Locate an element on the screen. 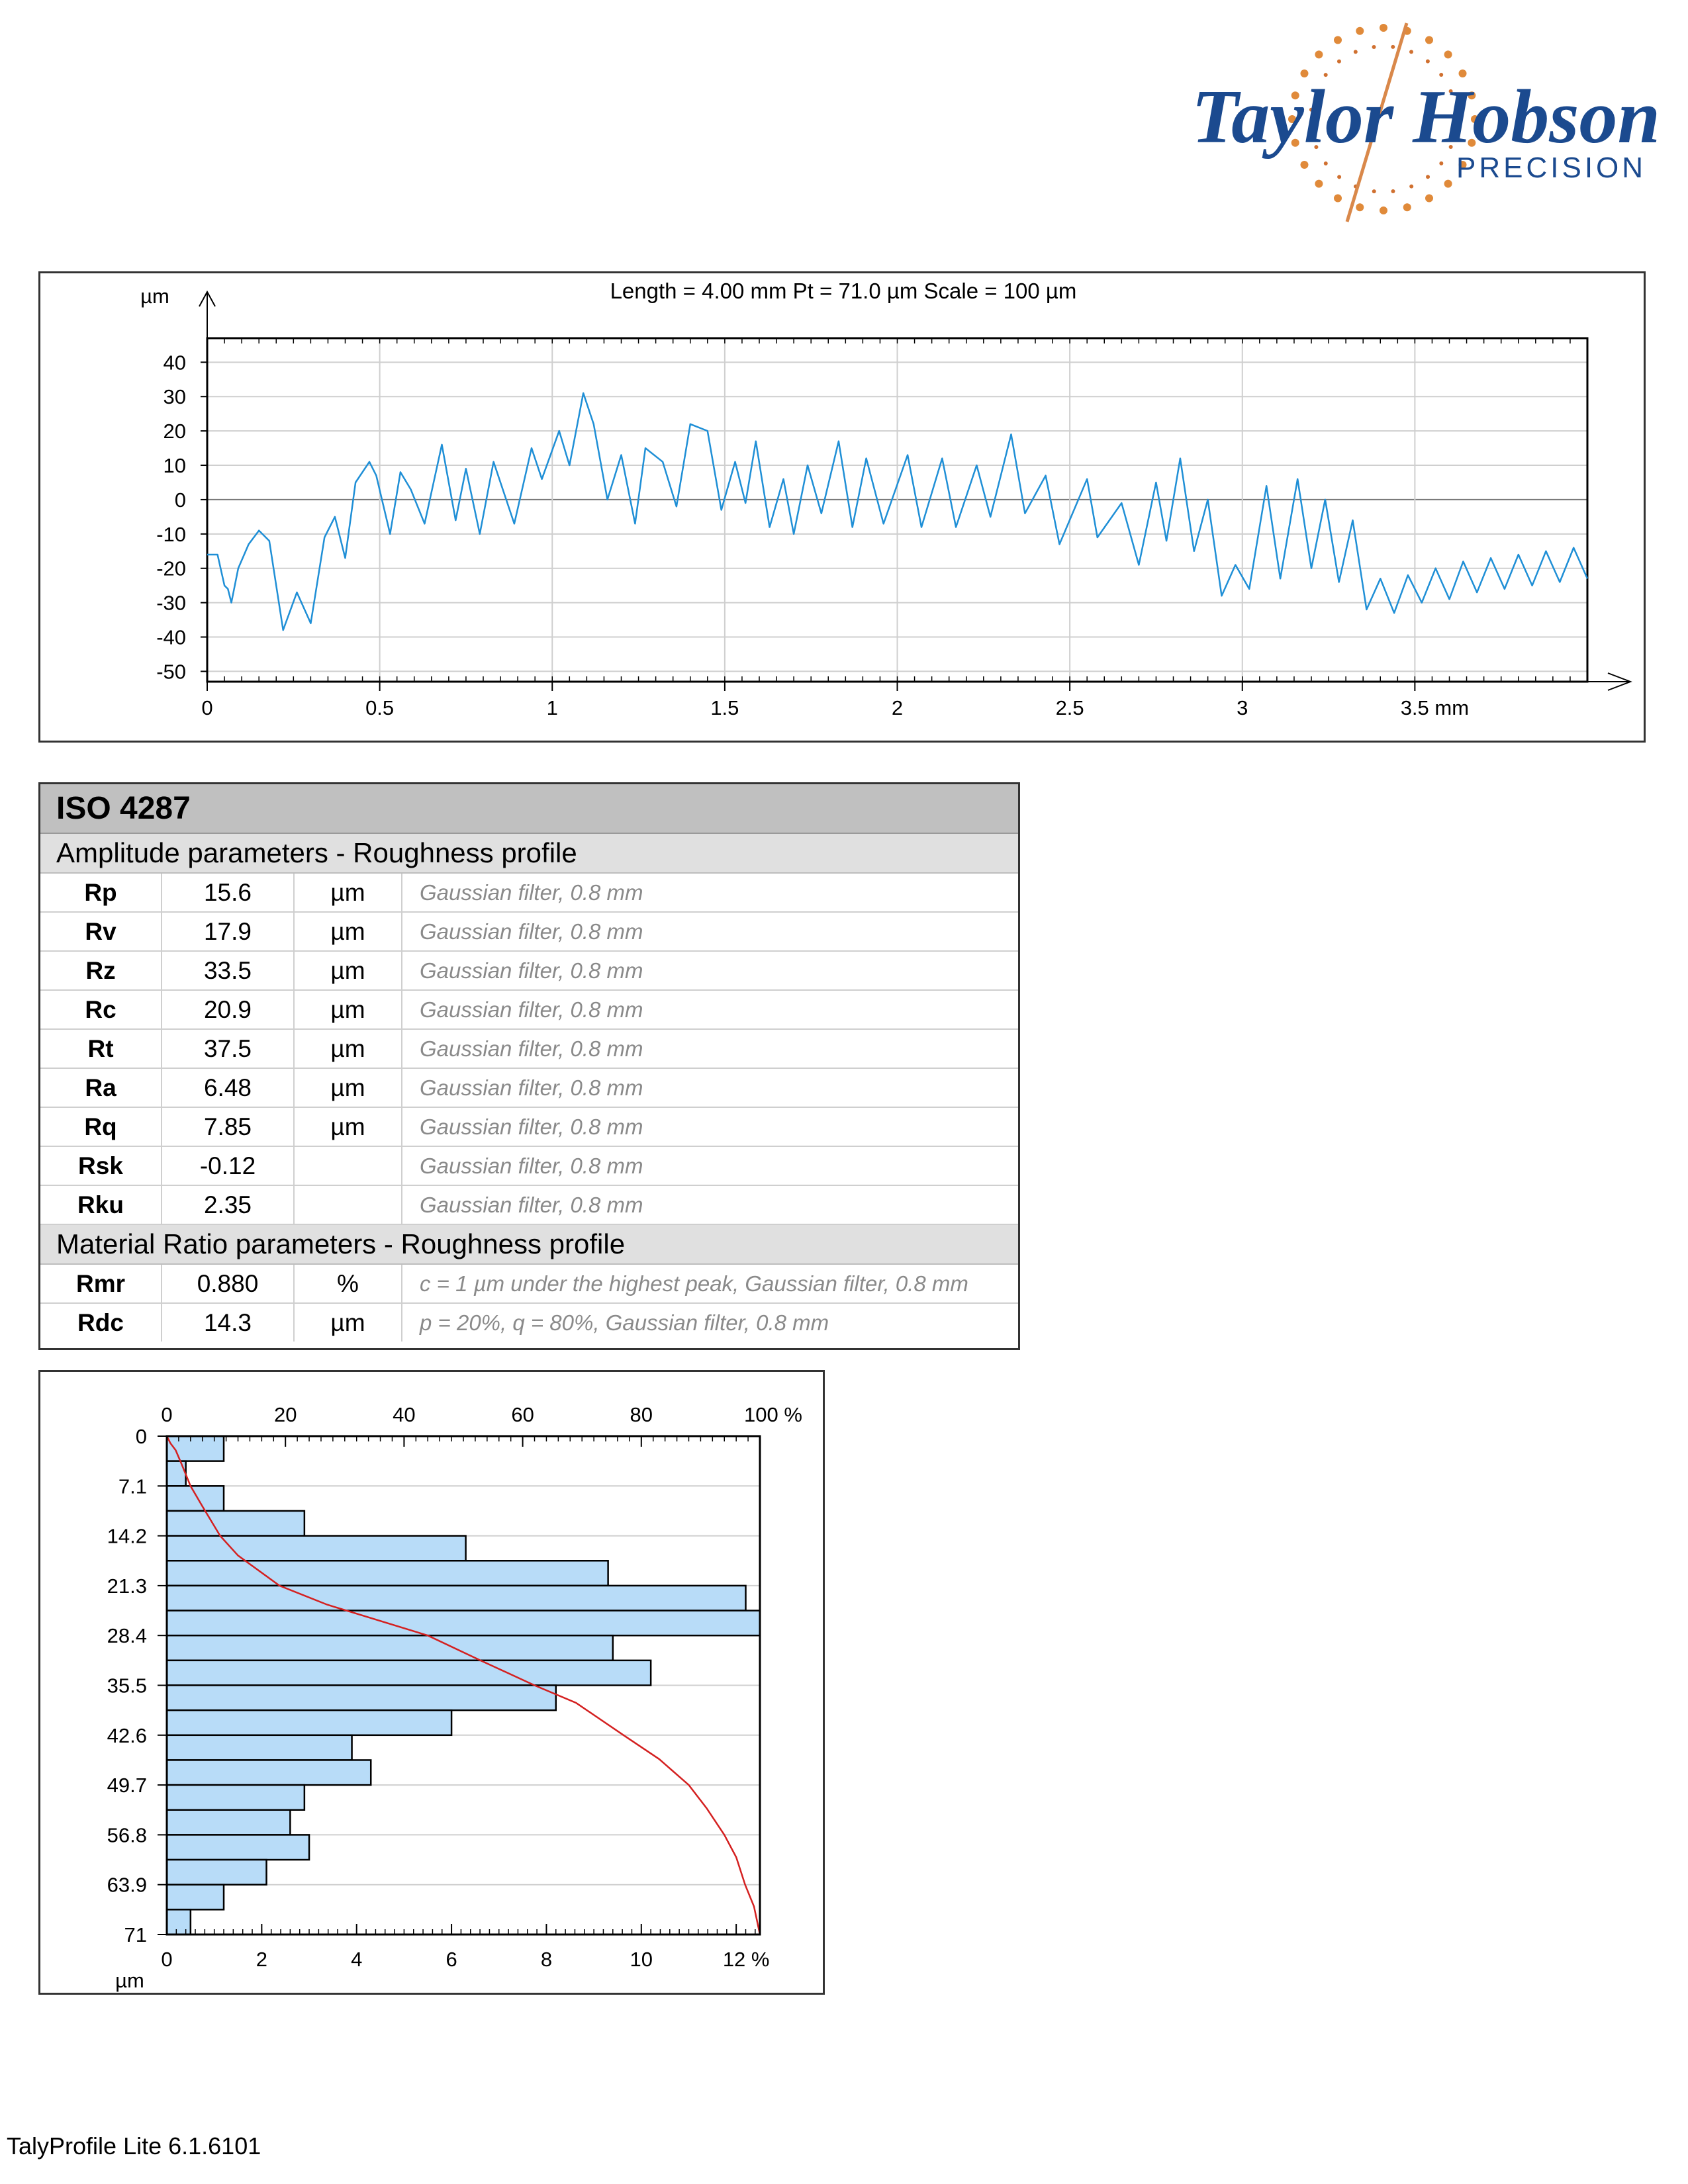 The image size is (1688, 2184). logo-brand-text: Taylor Hobson is located at coordinates (1426, 117).